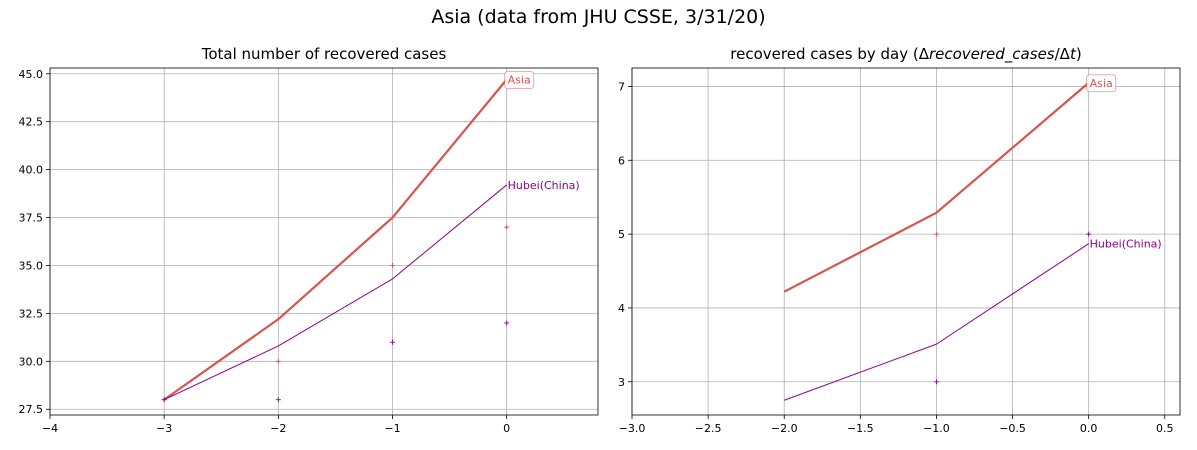 Image resolution: width=1197 pixels, height=450 pixels. What do you see at coordinates (278, 428) in the screenshot?
I see `chart1-x-tick-label: −2` at bounding box center [278, 428].